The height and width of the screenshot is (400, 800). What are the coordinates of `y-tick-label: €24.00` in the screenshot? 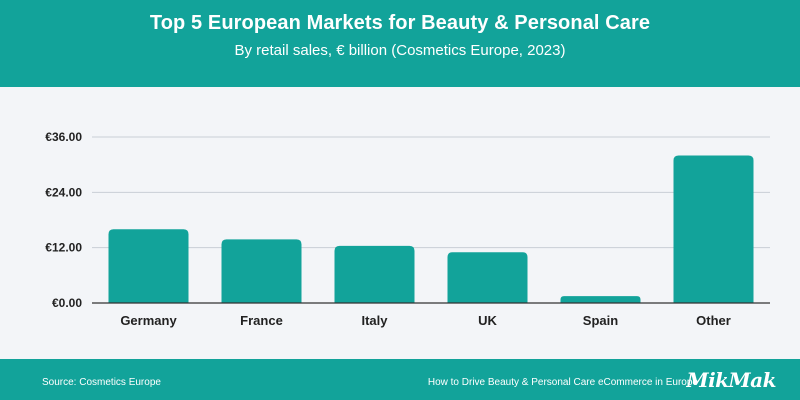 It's located at (63, 192).